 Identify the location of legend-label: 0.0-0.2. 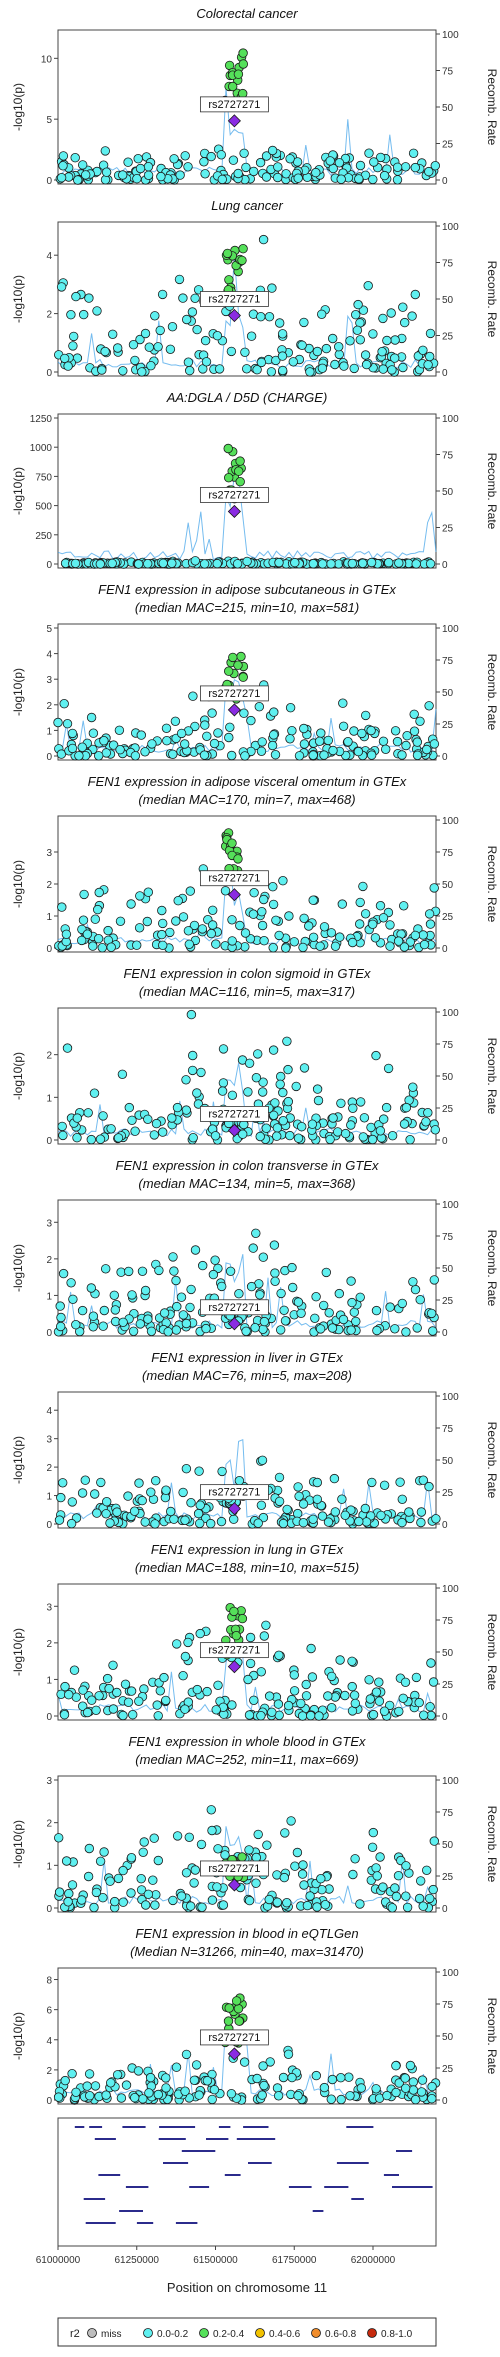
(173, 2334).